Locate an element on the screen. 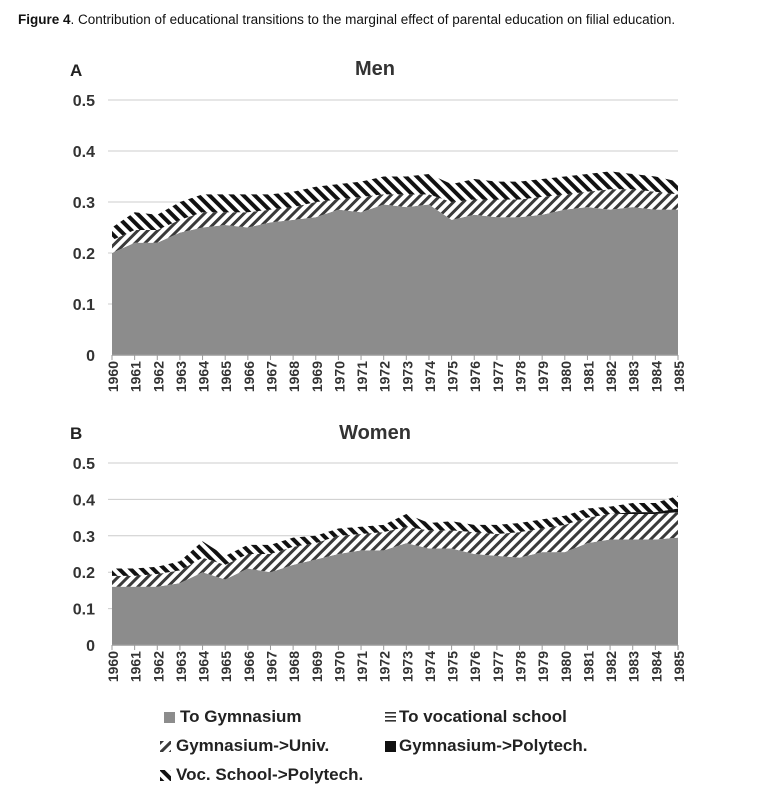  women-x-tick-label: 1970 is located at coordinates (339, 666).